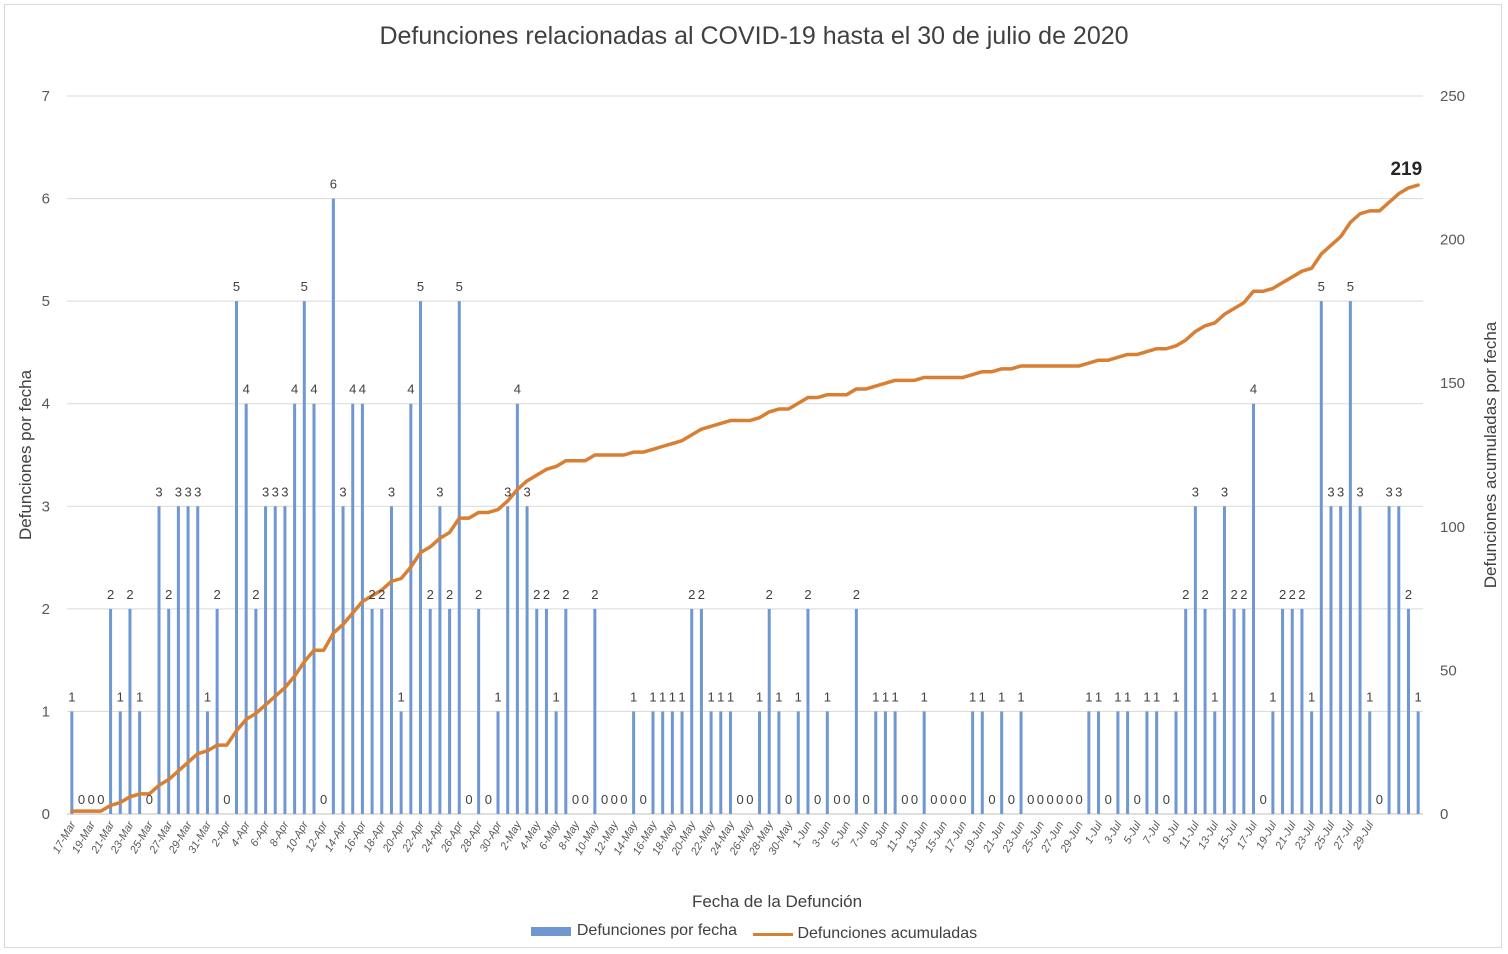 This screenshot has height=954, width=1508. What do you see at coordinates (46, 455) in the screenshot?
I see `y-axis-left: 0 1 2 3 4 5 6 7` at bounding box center [46, 455].